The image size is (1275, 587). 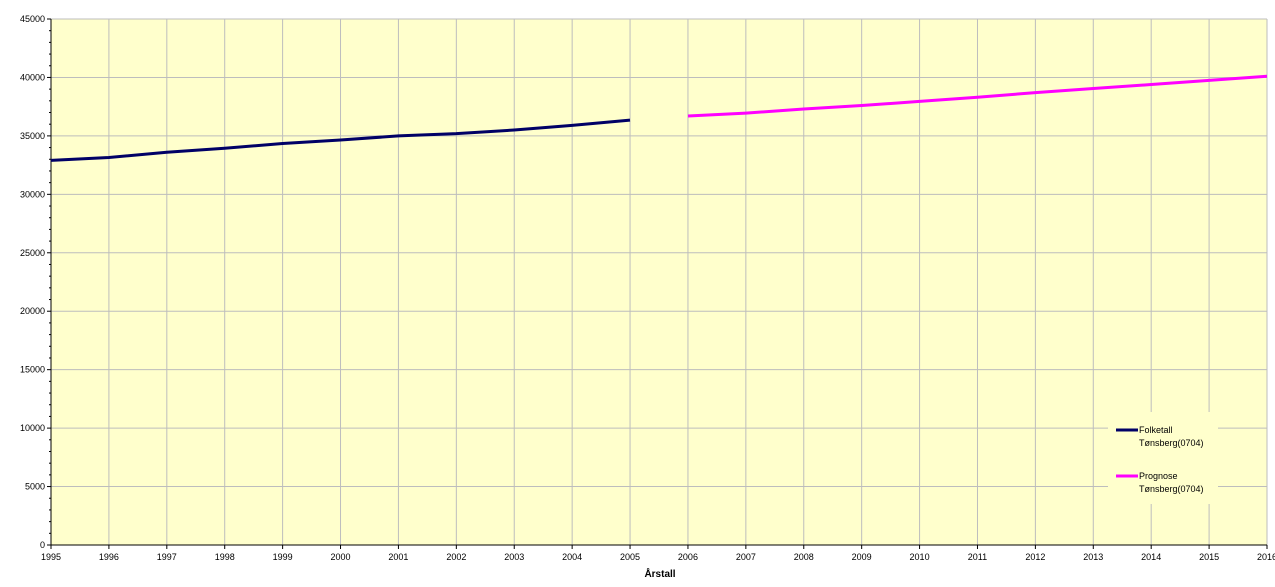 What do you see at coordinates (862, 557) in the screenshot?
I see `x-tick-label: 2009` at bounding box center [862, 557].